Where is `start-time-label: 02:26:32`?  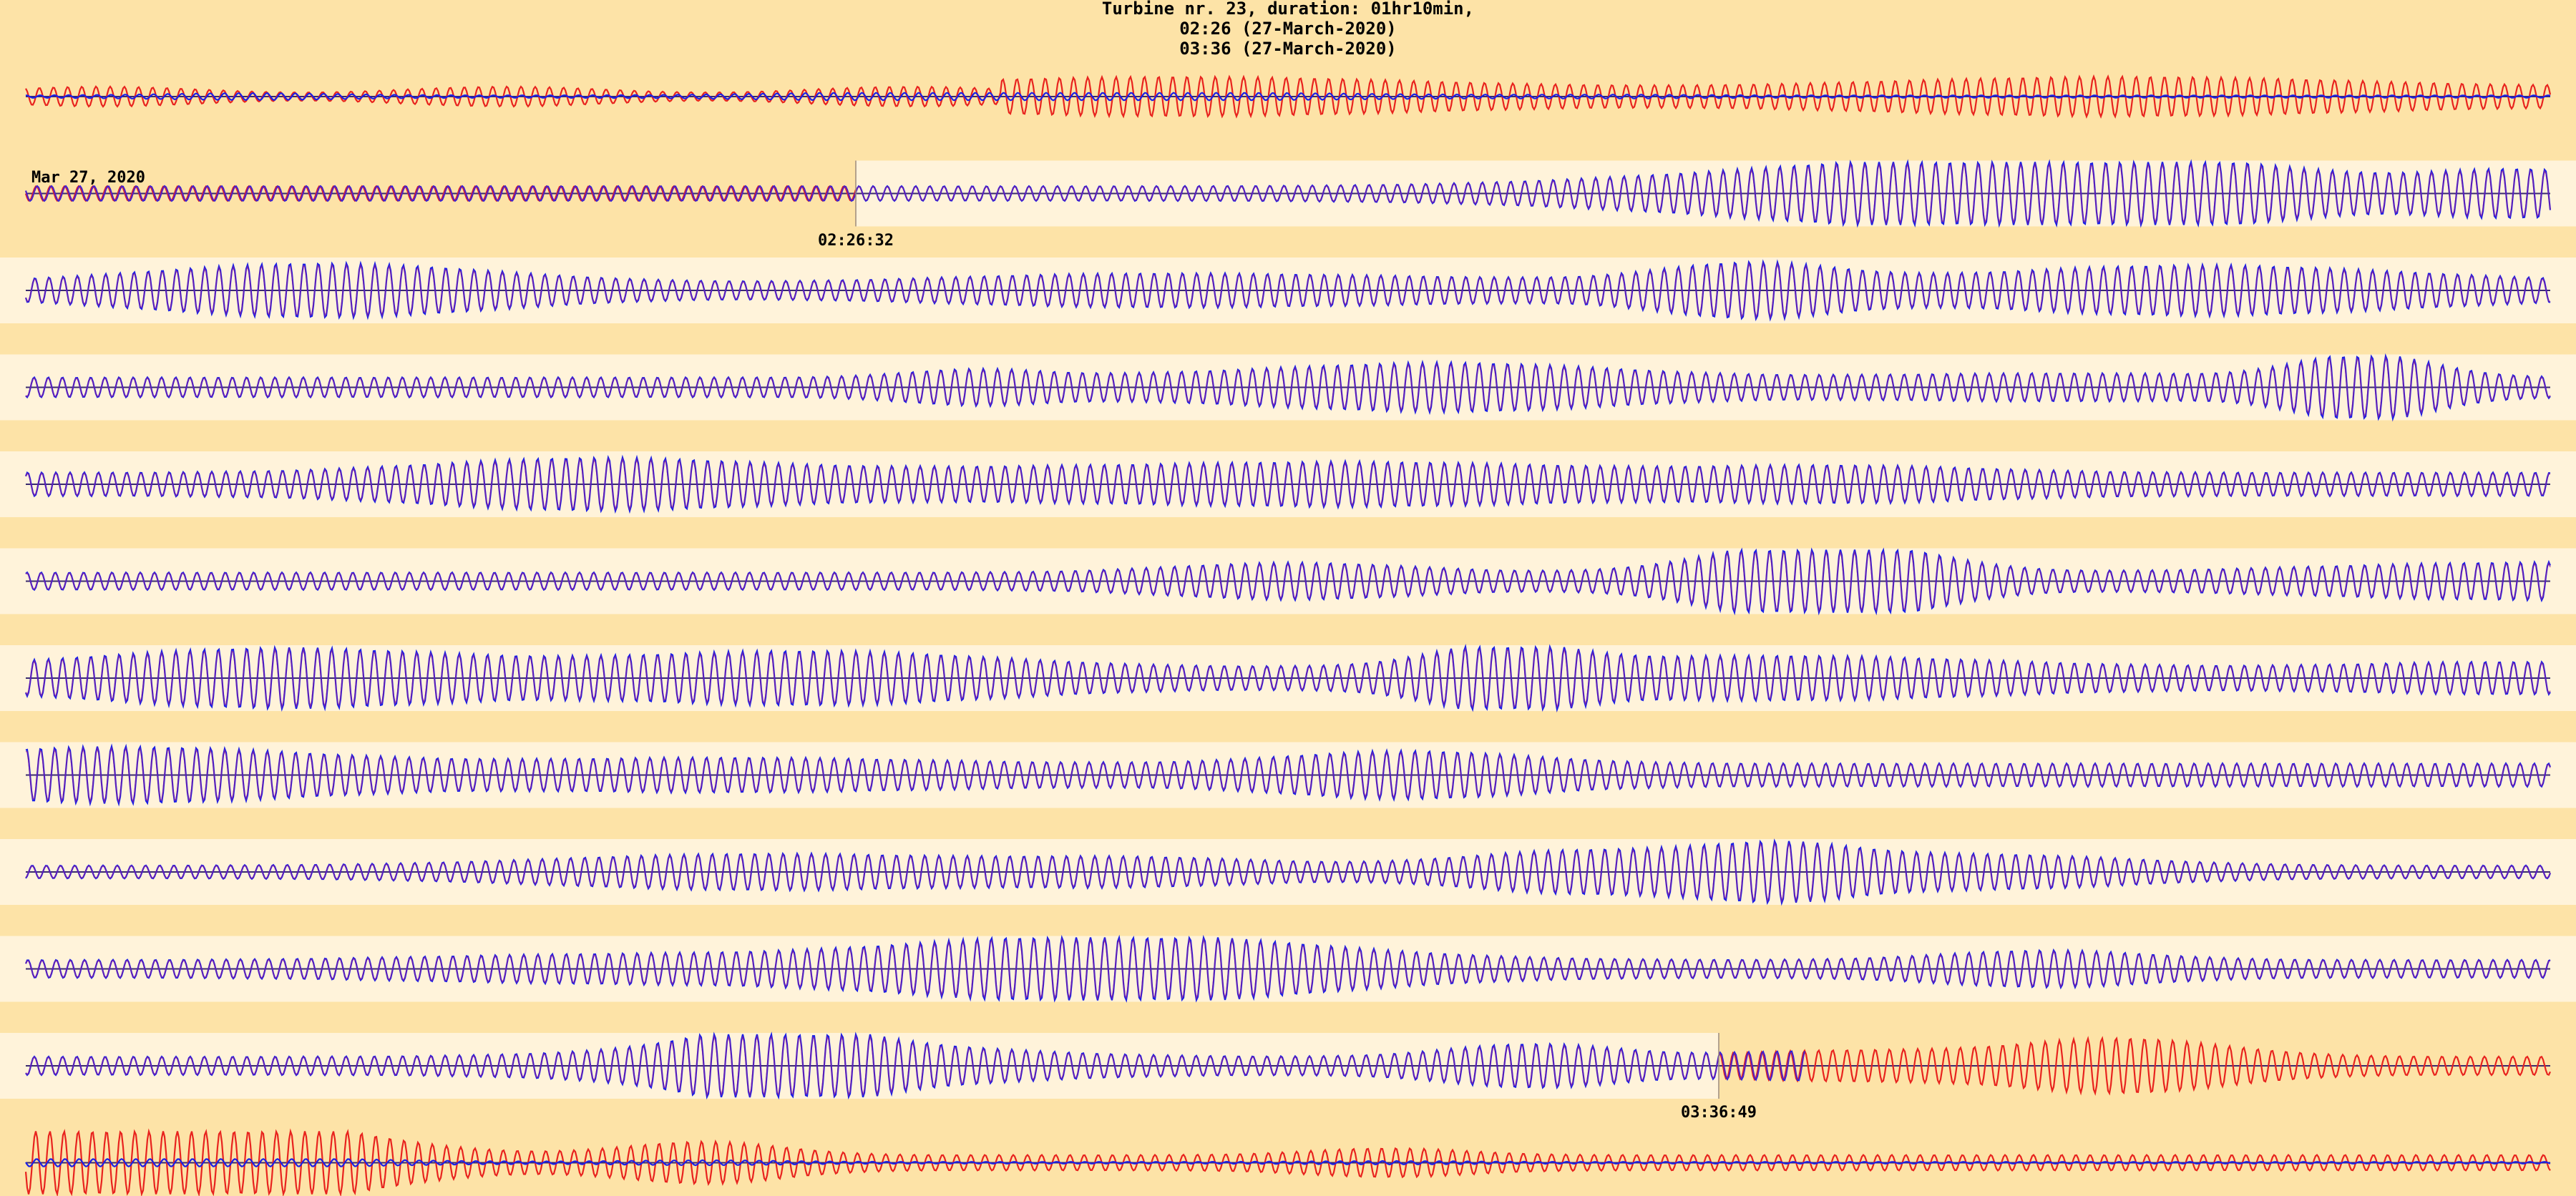 start-time-label: 02:26:32 is located at coordinates (856, 241).